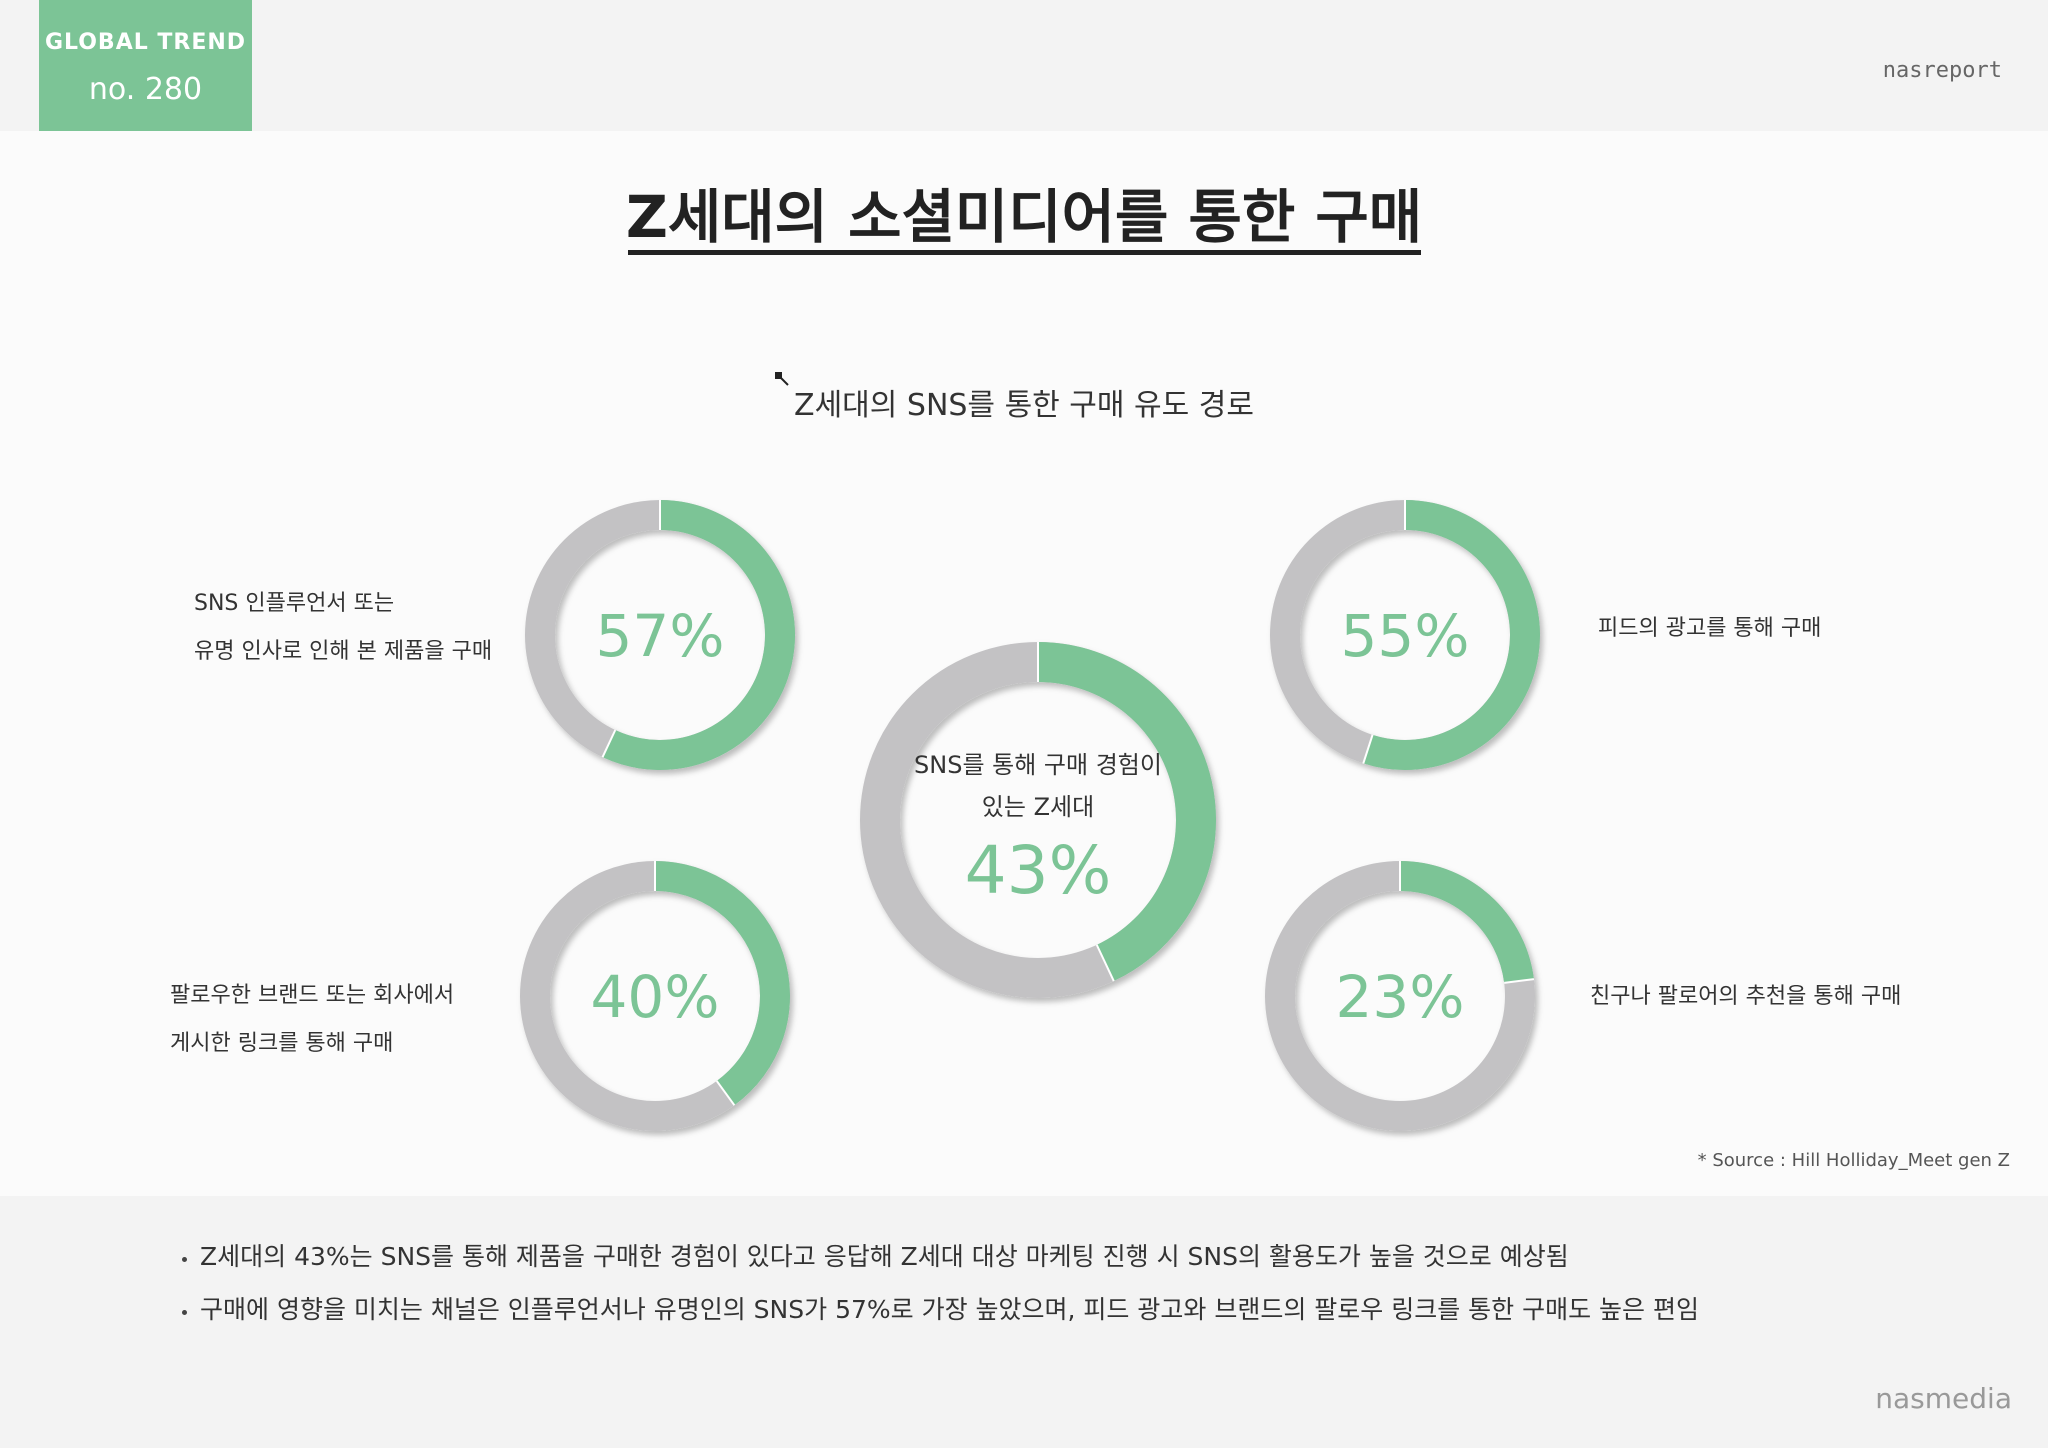 The image size is (2048, 1448). Describe the element at coordinates (312, 1020) in the screenshot. I see `series-label-brand-link: 팔로우한 브랜드 또는 회사에서 게시한 링크를 통해 구매` at that location.